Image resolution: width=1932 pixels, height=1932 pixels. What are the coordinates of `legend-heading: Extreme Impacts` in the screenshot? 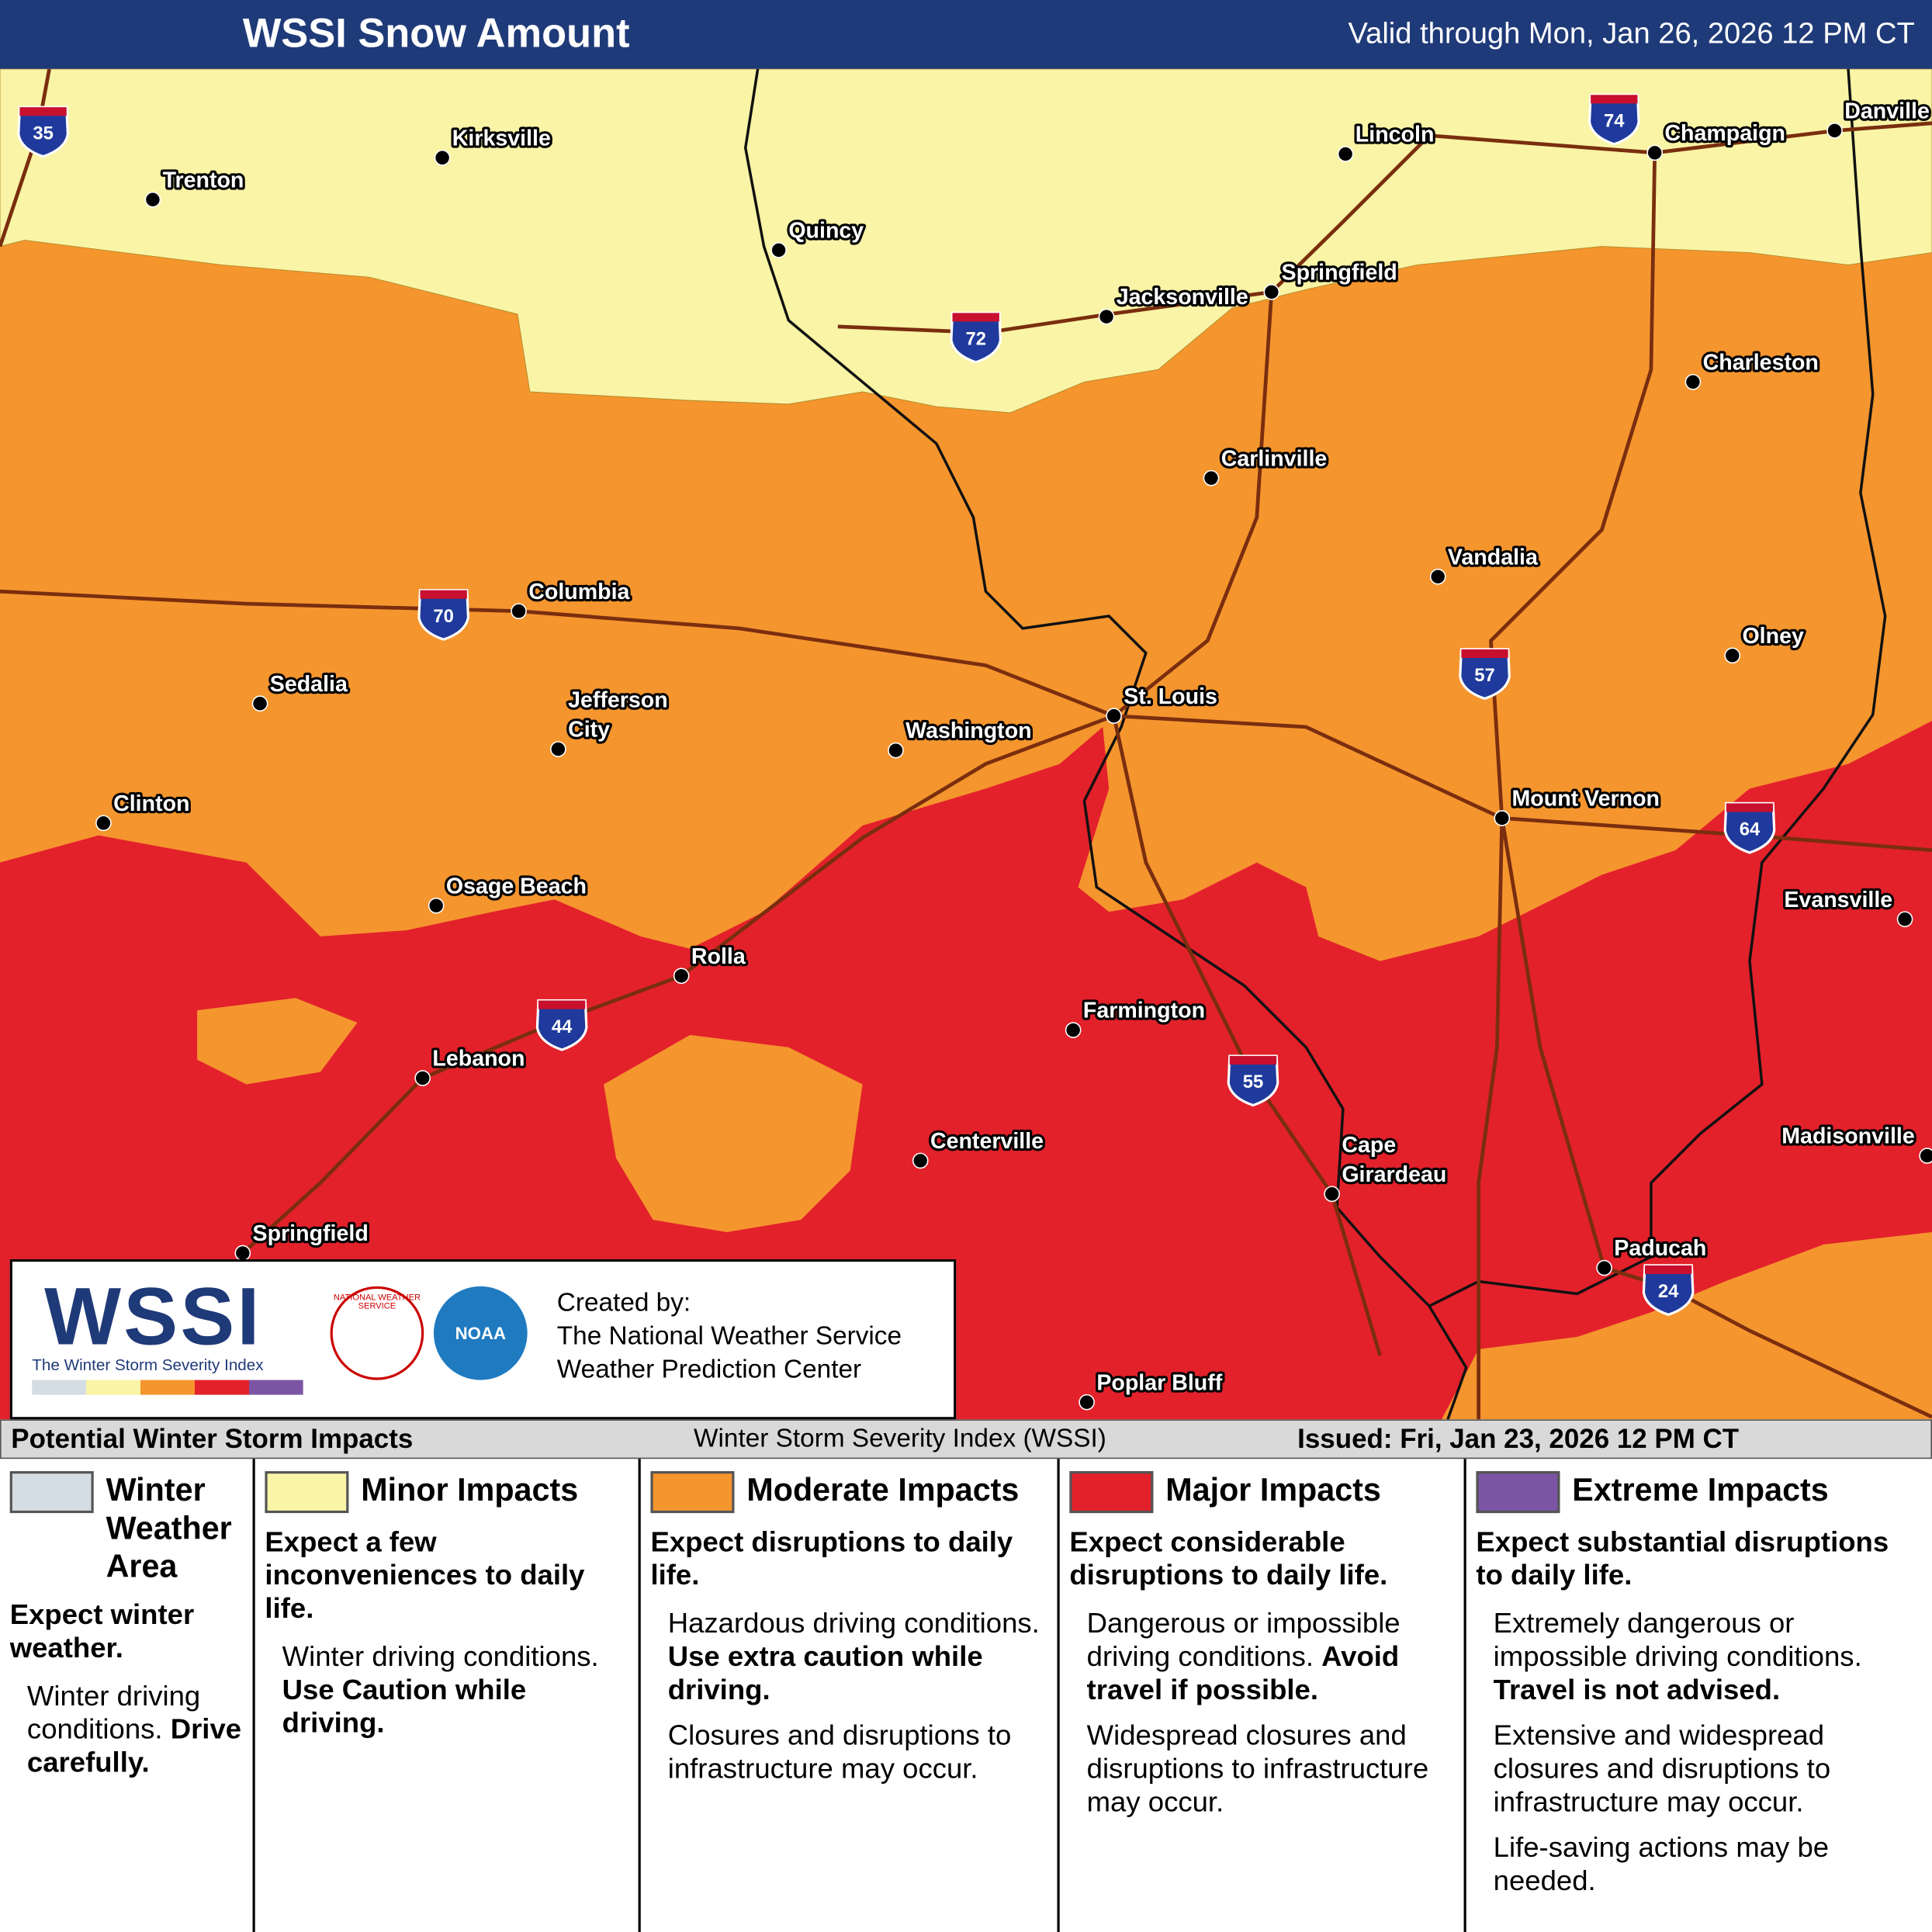 It's located at (1699, 1492).